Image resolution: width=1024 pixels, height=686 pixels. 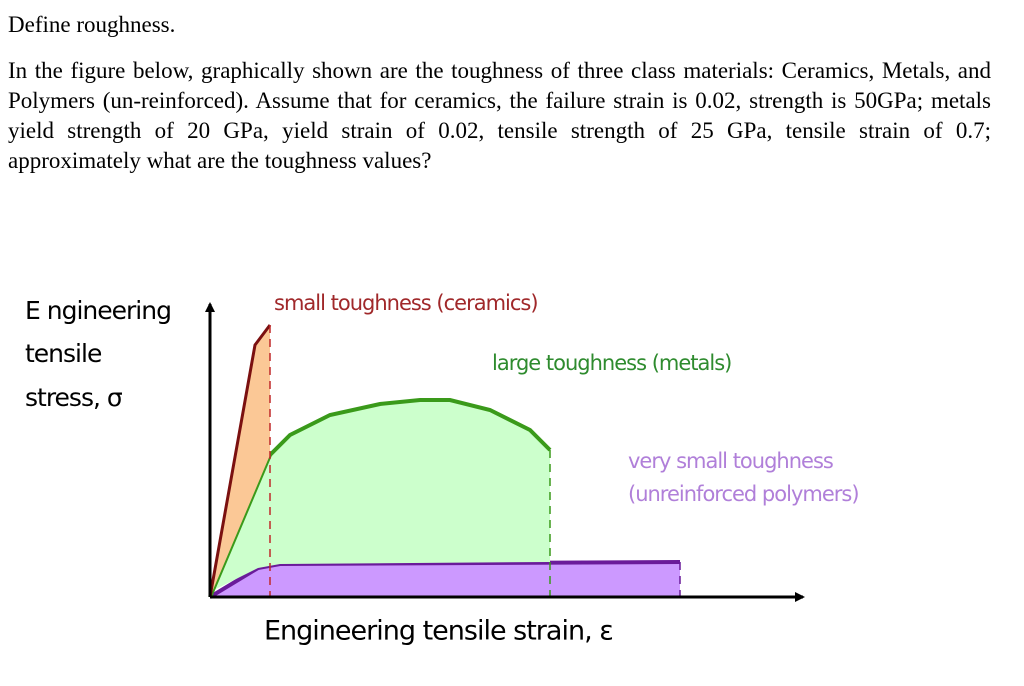 What do you see at coordinates (382, 495) in the screenshot?
I see `metals-area` at bounding box center [382, 495].